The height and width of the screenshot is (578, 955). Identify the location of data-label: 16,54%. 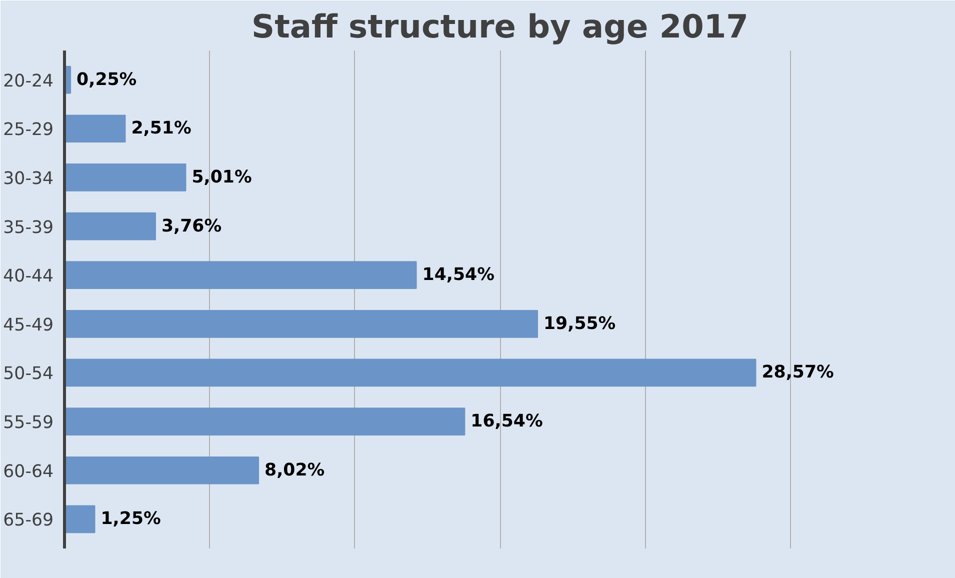
(506, 422).